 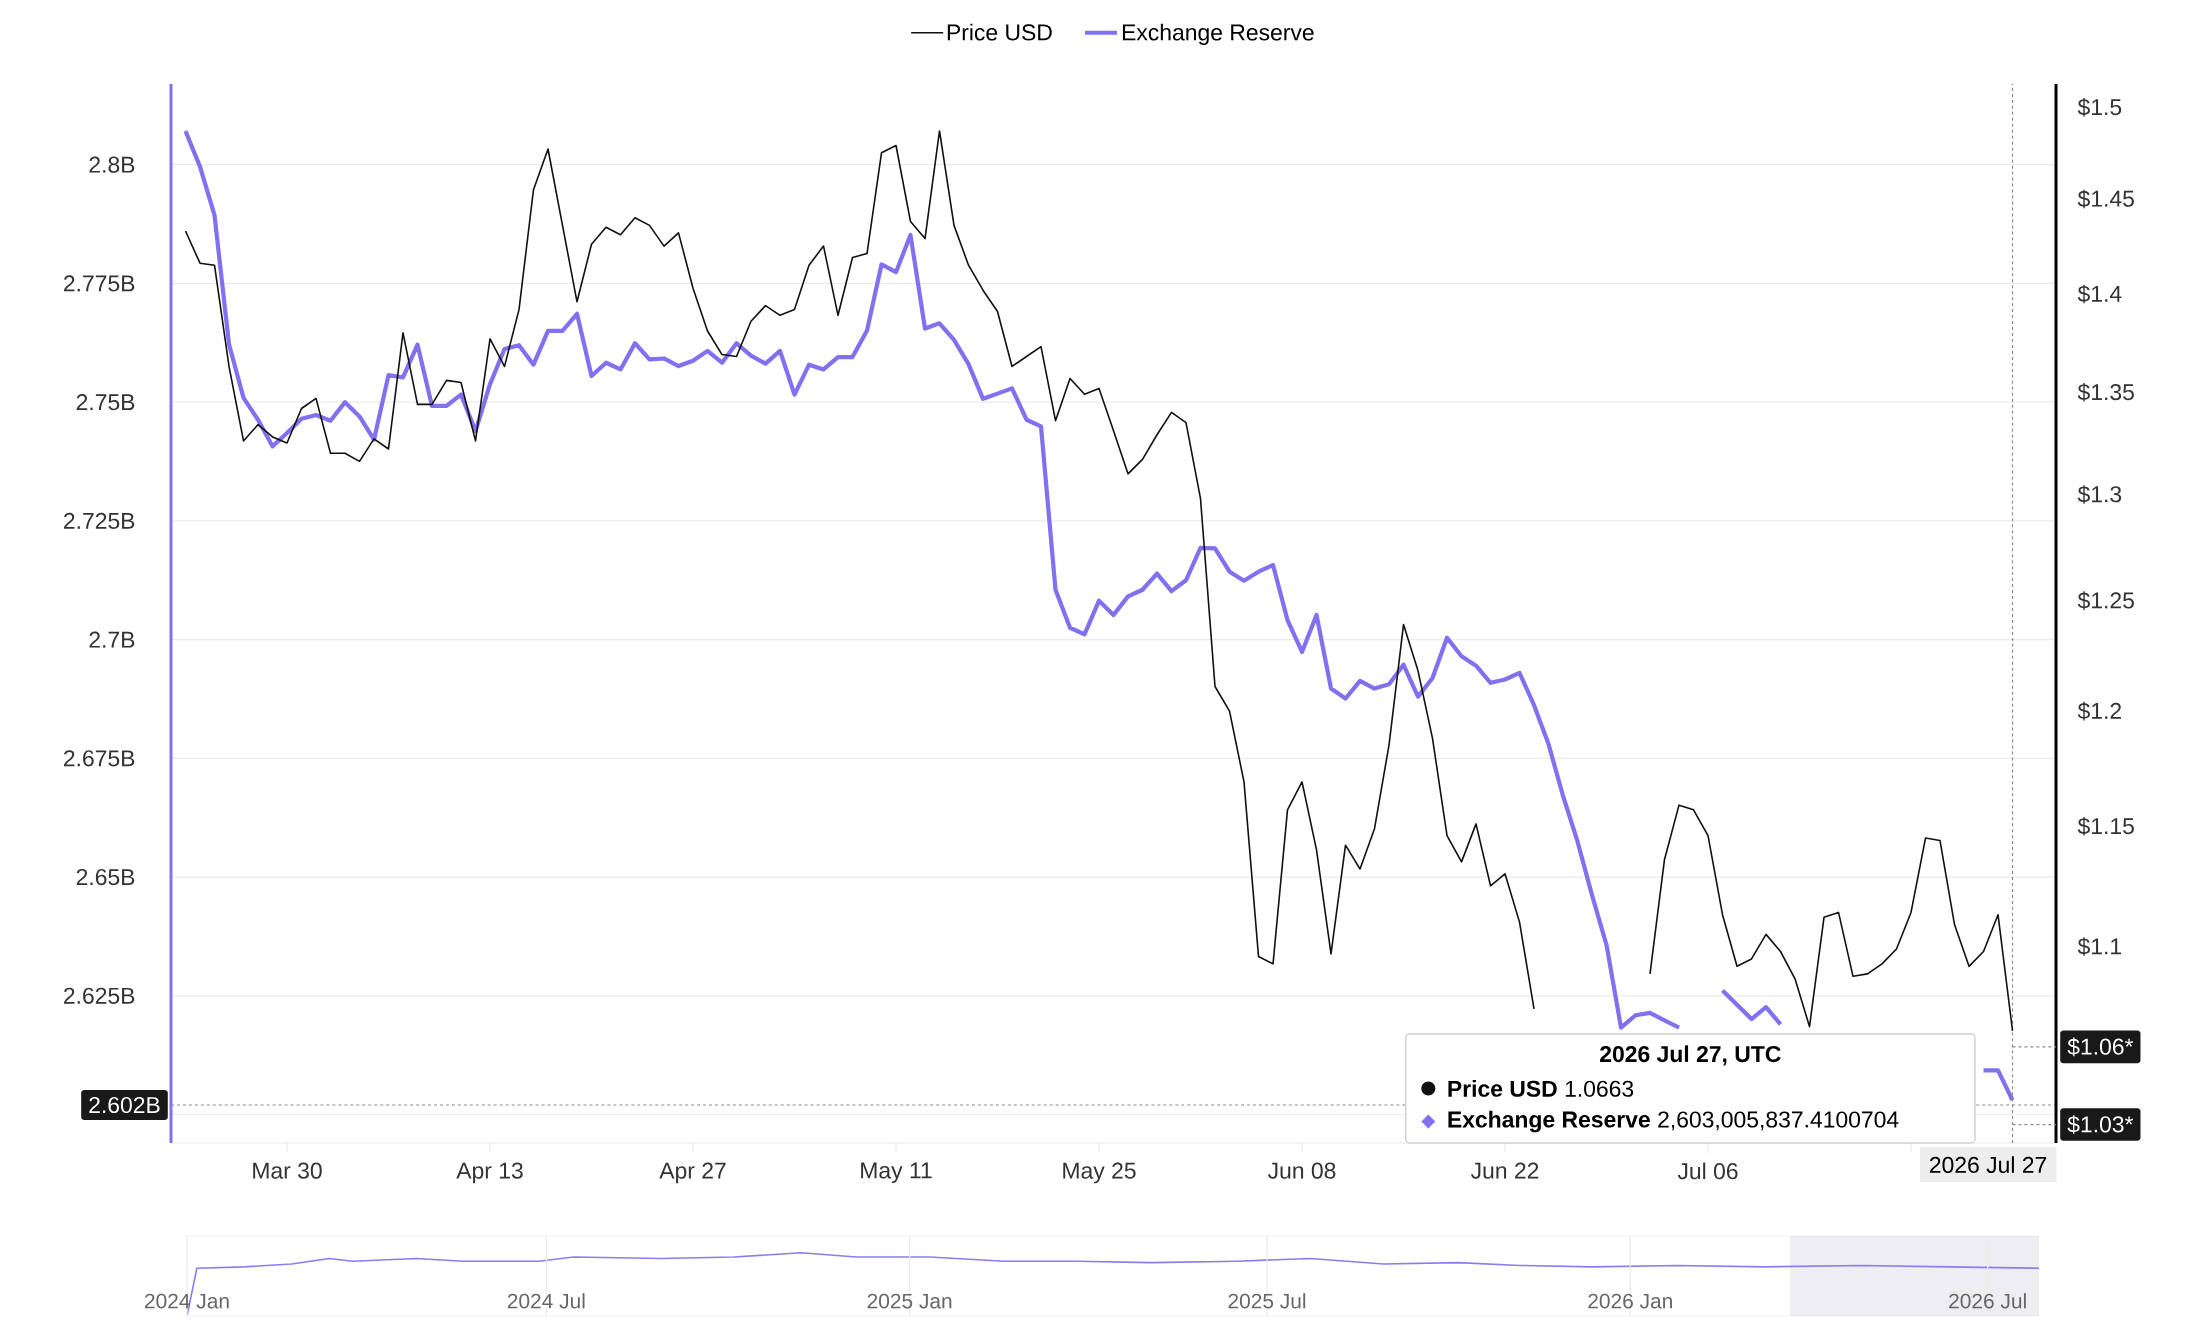 I want to click on y-tick-label: 2.775B, so click(x=99, y=283).